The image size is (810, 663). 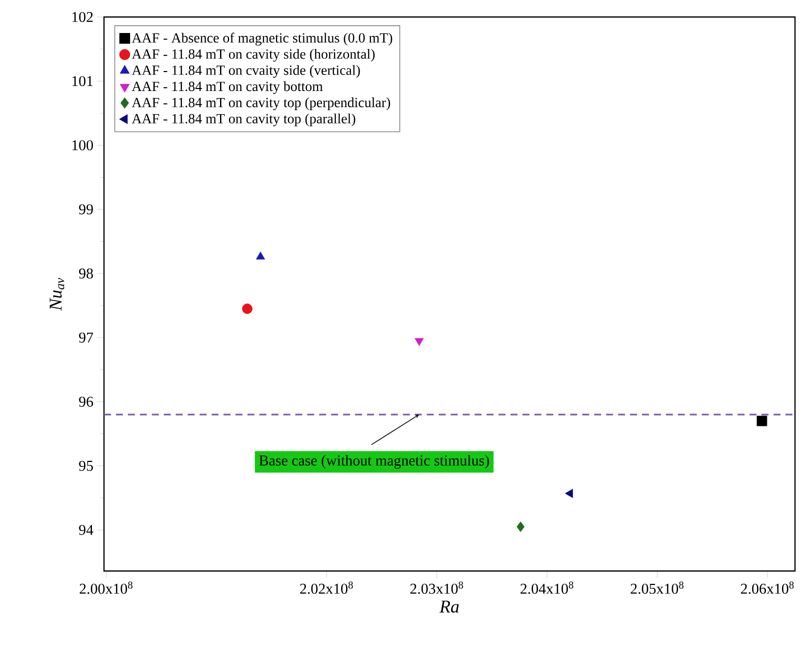 What do you see at coordinates (86, 273) in the screenshot?
I see `y-tick-label: 98` at bounding box center [86, 273].